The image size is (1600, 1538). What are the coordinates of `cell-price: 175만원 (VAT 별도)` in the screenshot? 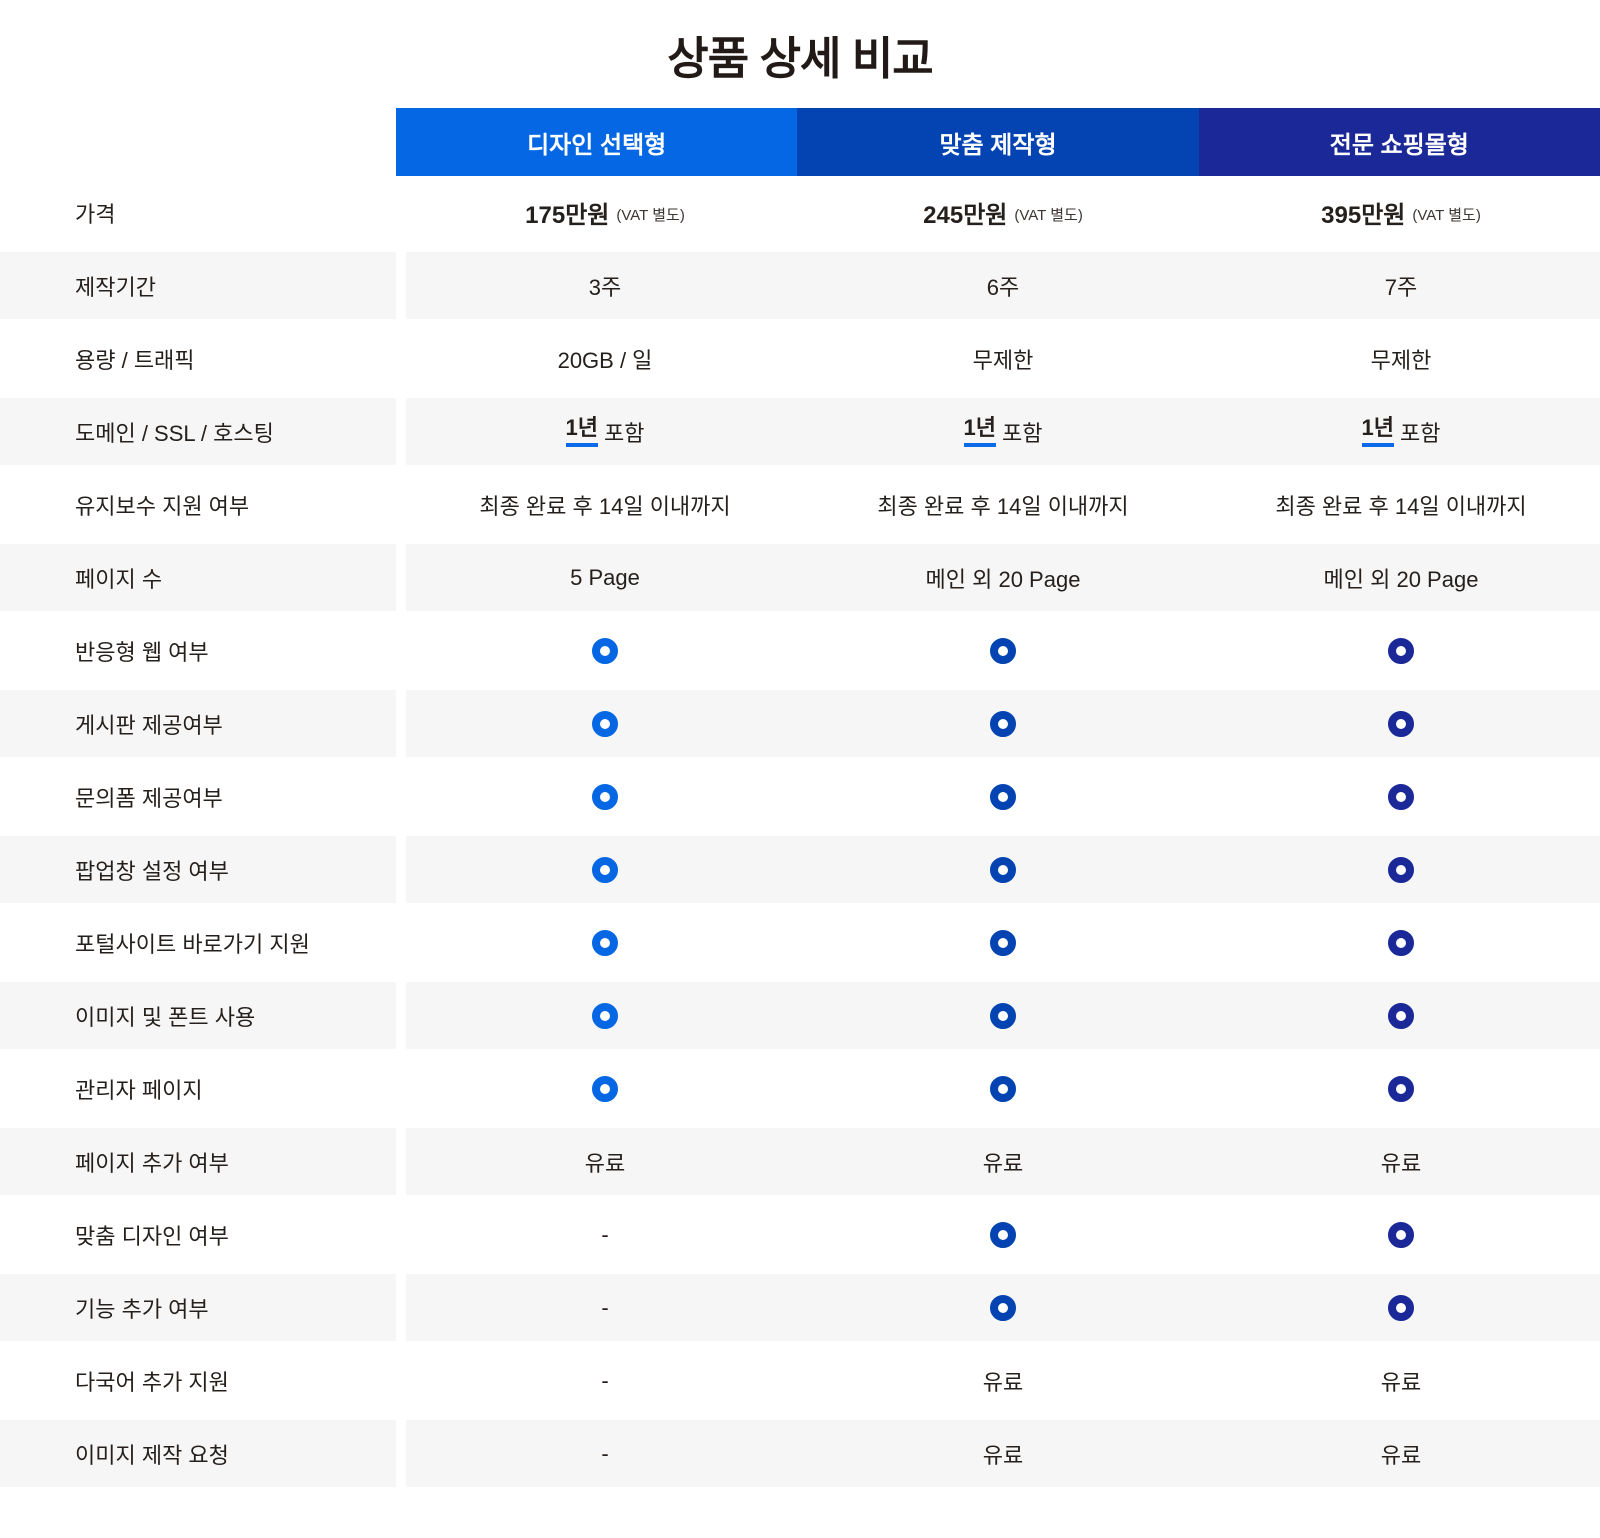 It's located at (605, 212).